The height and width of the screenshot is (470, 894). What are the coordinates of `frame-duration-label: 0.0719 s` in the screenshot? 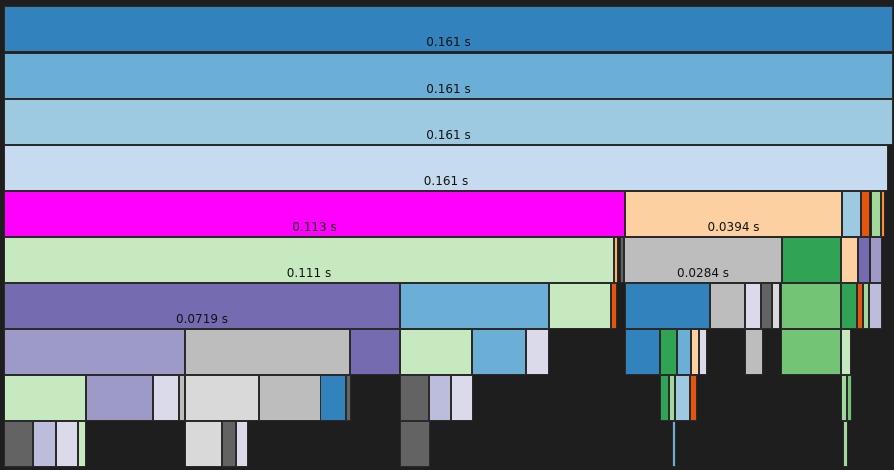 It's located at (202, 319).